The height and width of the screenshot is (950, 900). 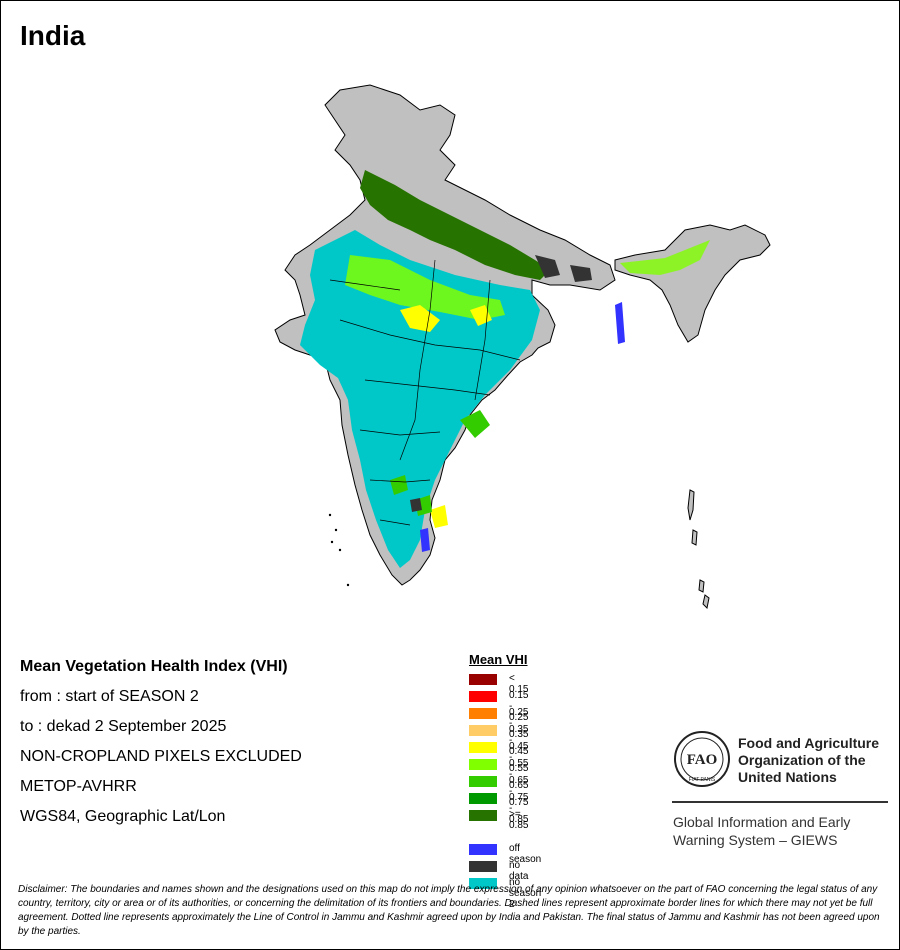 What do you see at coordinates (692, 283) in the screenshot?
I see `northeast-region` at bounding box center [692, 283].